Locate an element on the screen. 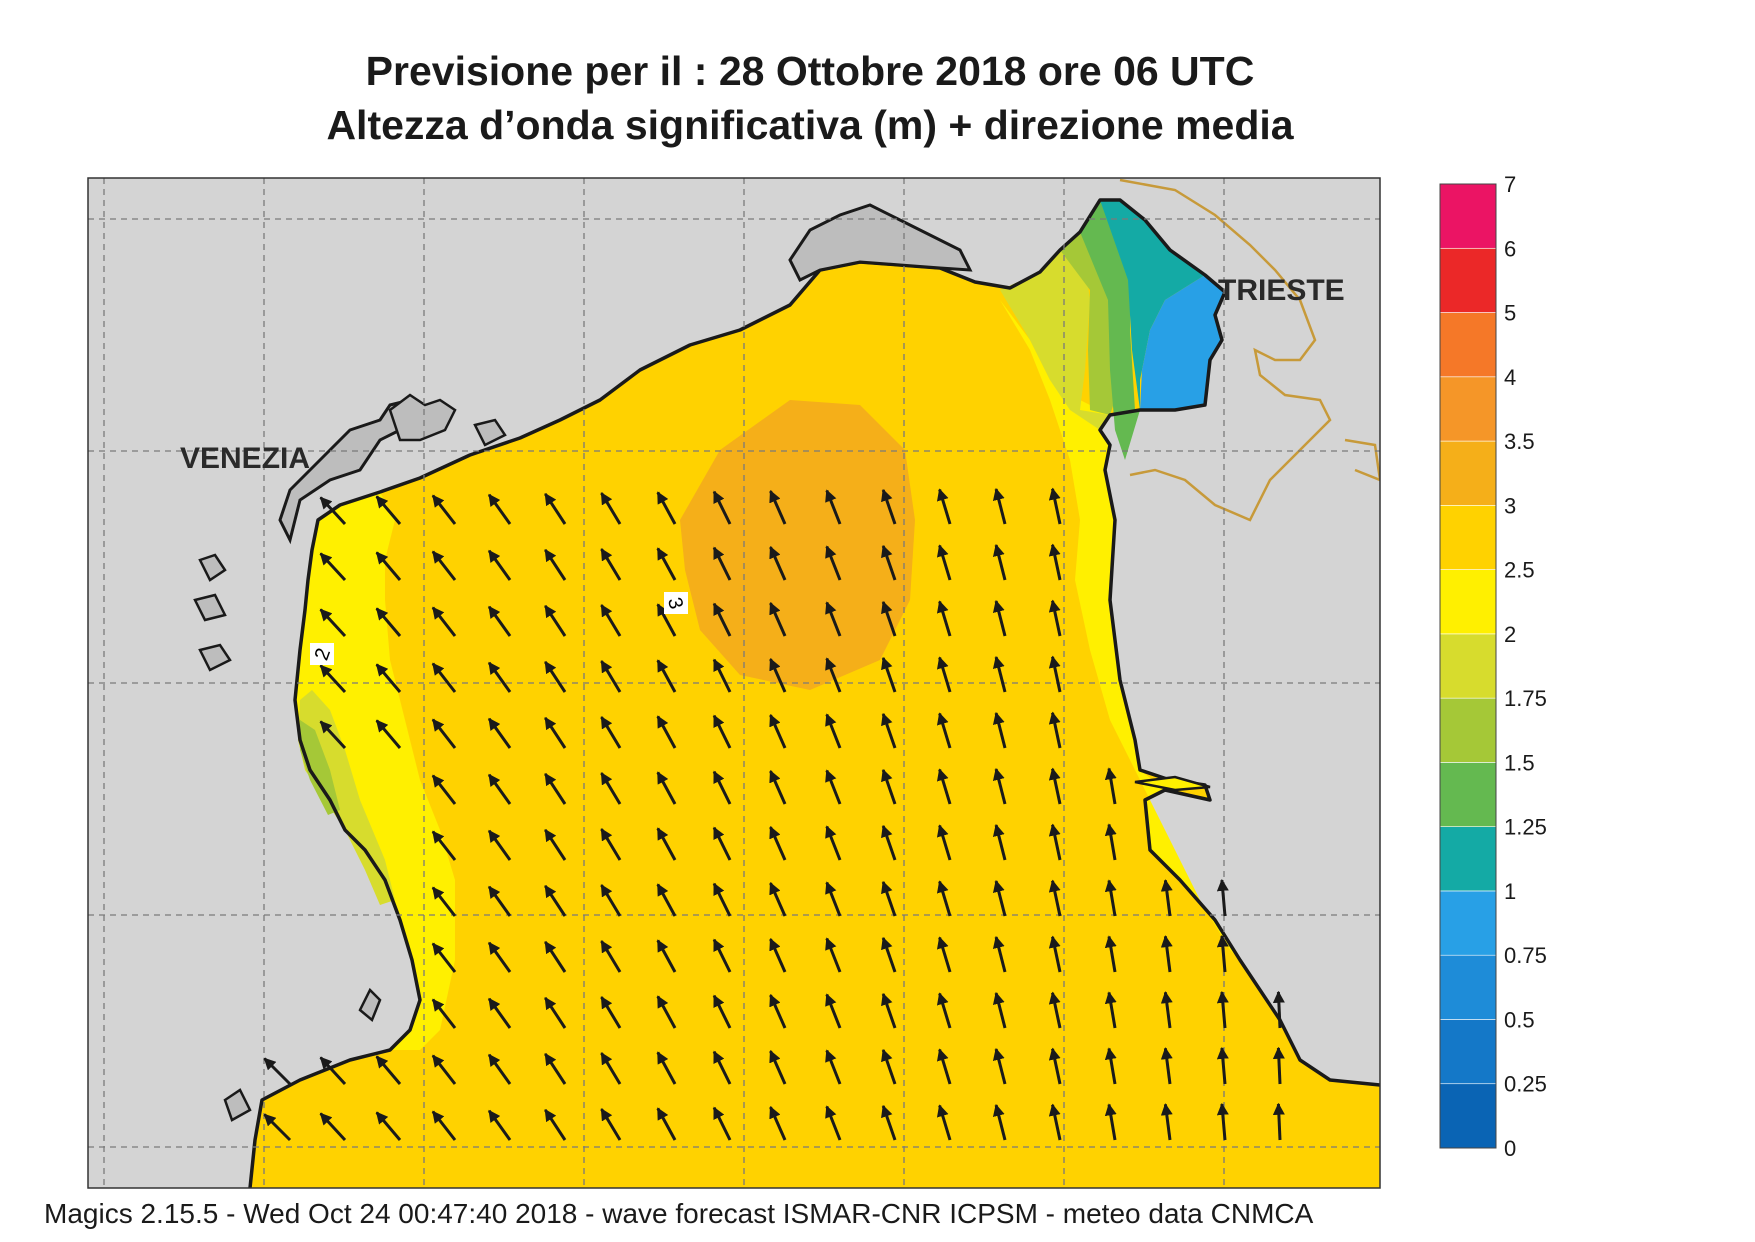  colorbar-tick-label: 3 is located at coordinates (1510, 505).